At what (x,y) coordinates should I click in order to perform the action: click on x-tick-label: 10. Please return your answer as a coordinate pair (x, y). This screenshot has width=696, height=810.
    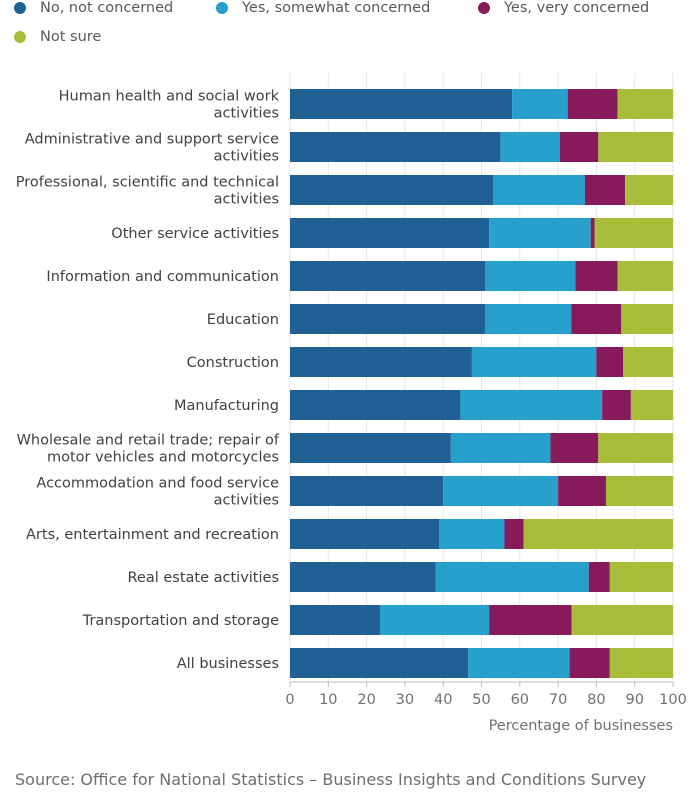
    Looking at the image, I should click on (328, 700).